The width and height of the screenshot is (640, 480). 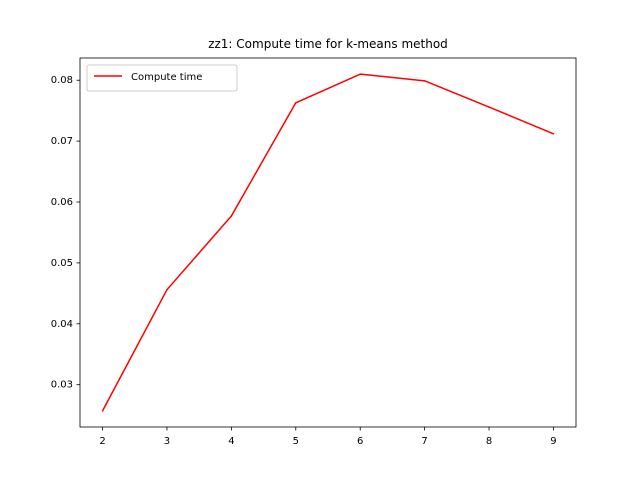 I want to click on legend-box, so click(x=162, y=78).